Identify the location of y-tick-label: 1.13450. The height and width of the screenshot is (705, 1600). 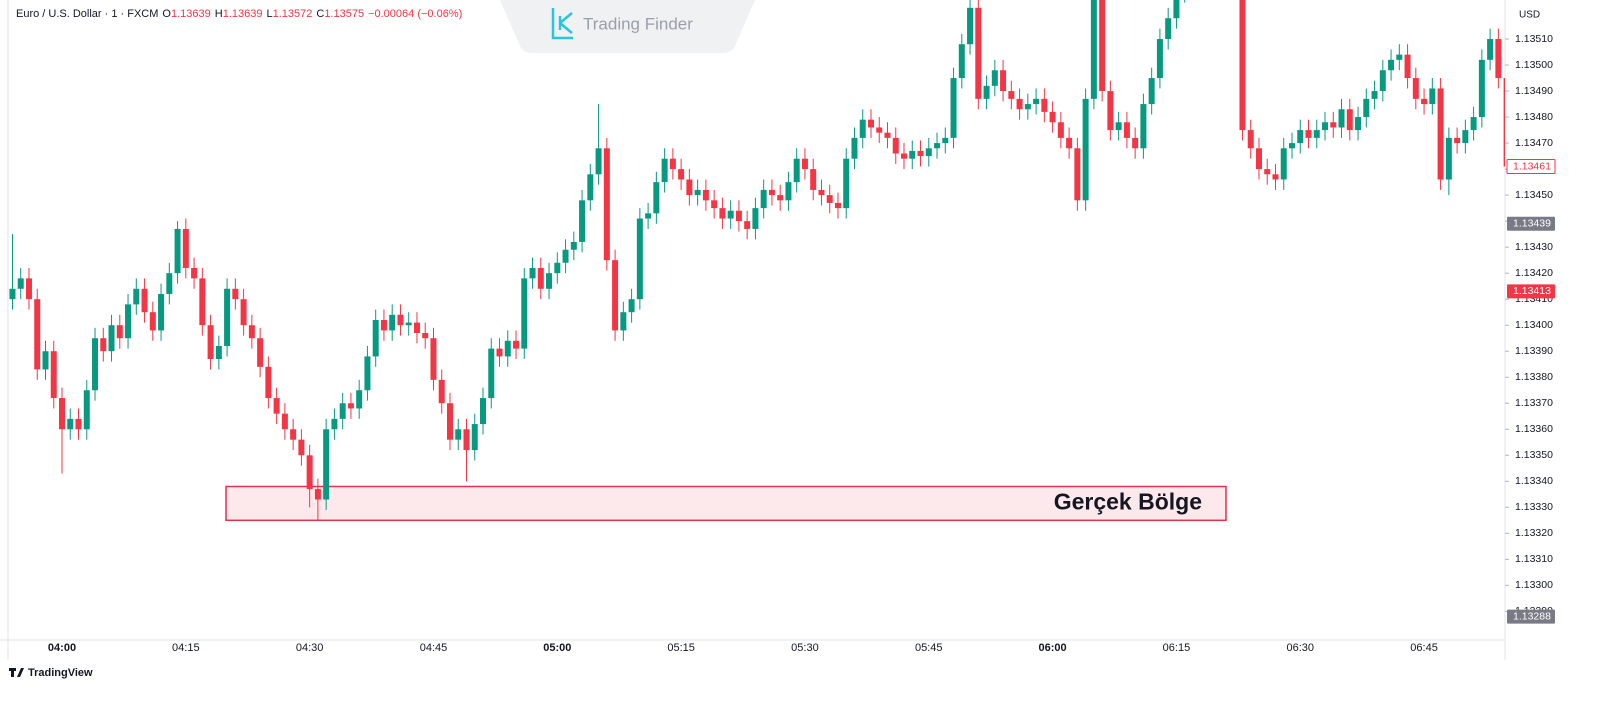
(1534, 195).